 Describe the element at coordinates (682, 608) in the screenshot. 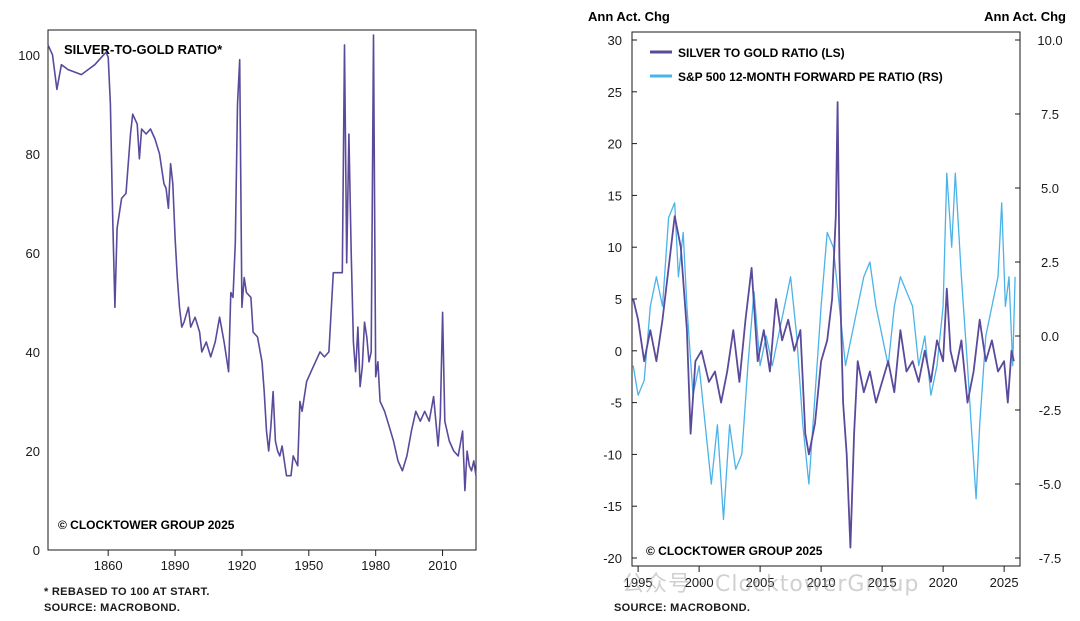

I see `right-source: SOURCE: MACROBOND.` at that location.